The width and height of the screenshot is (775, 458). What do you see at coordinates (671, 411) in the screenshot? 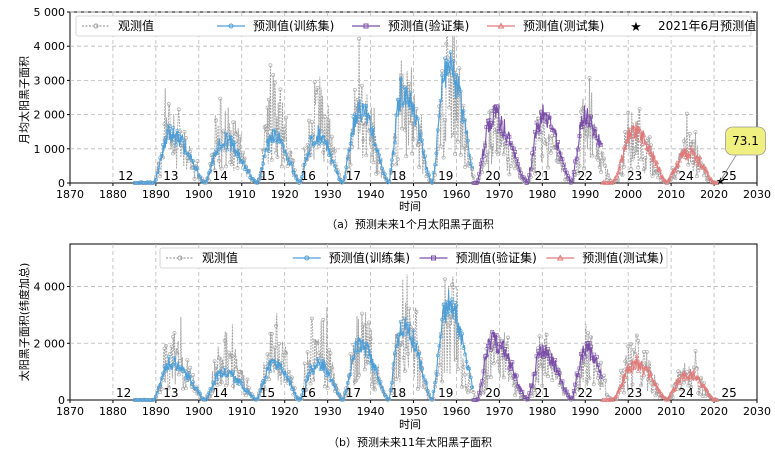
I see `x-tick-label: 2010` at bounding box center [671, 411].